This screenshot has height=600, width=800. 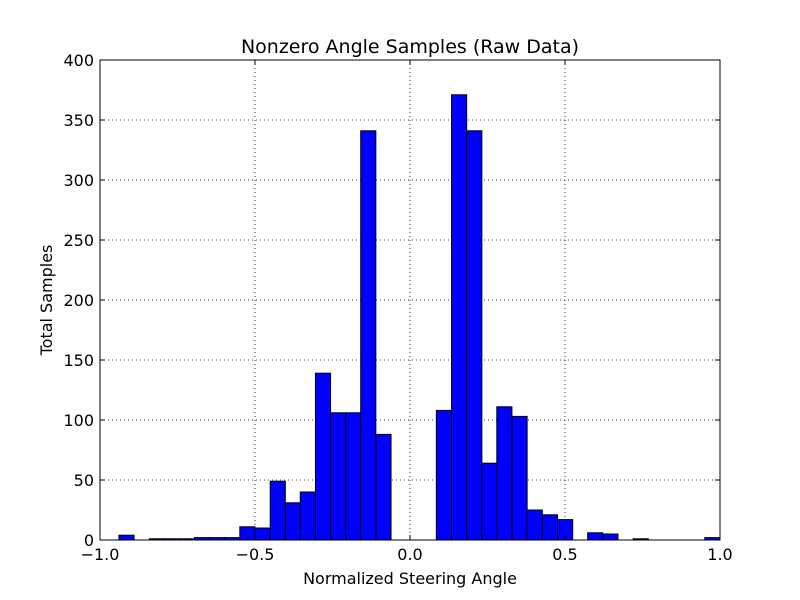 What do you see at coordinates (89, 540) in the screenshot?
I see `y-tick-label: 0` at bounding box center [89, 540].